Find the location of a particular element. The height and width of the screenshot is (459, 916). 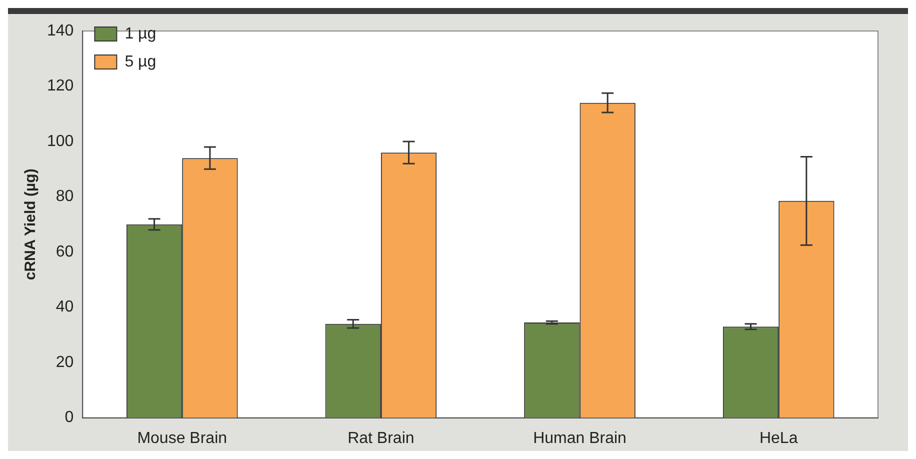

legend-label: 5 µg is located at coordinates (140, 61).